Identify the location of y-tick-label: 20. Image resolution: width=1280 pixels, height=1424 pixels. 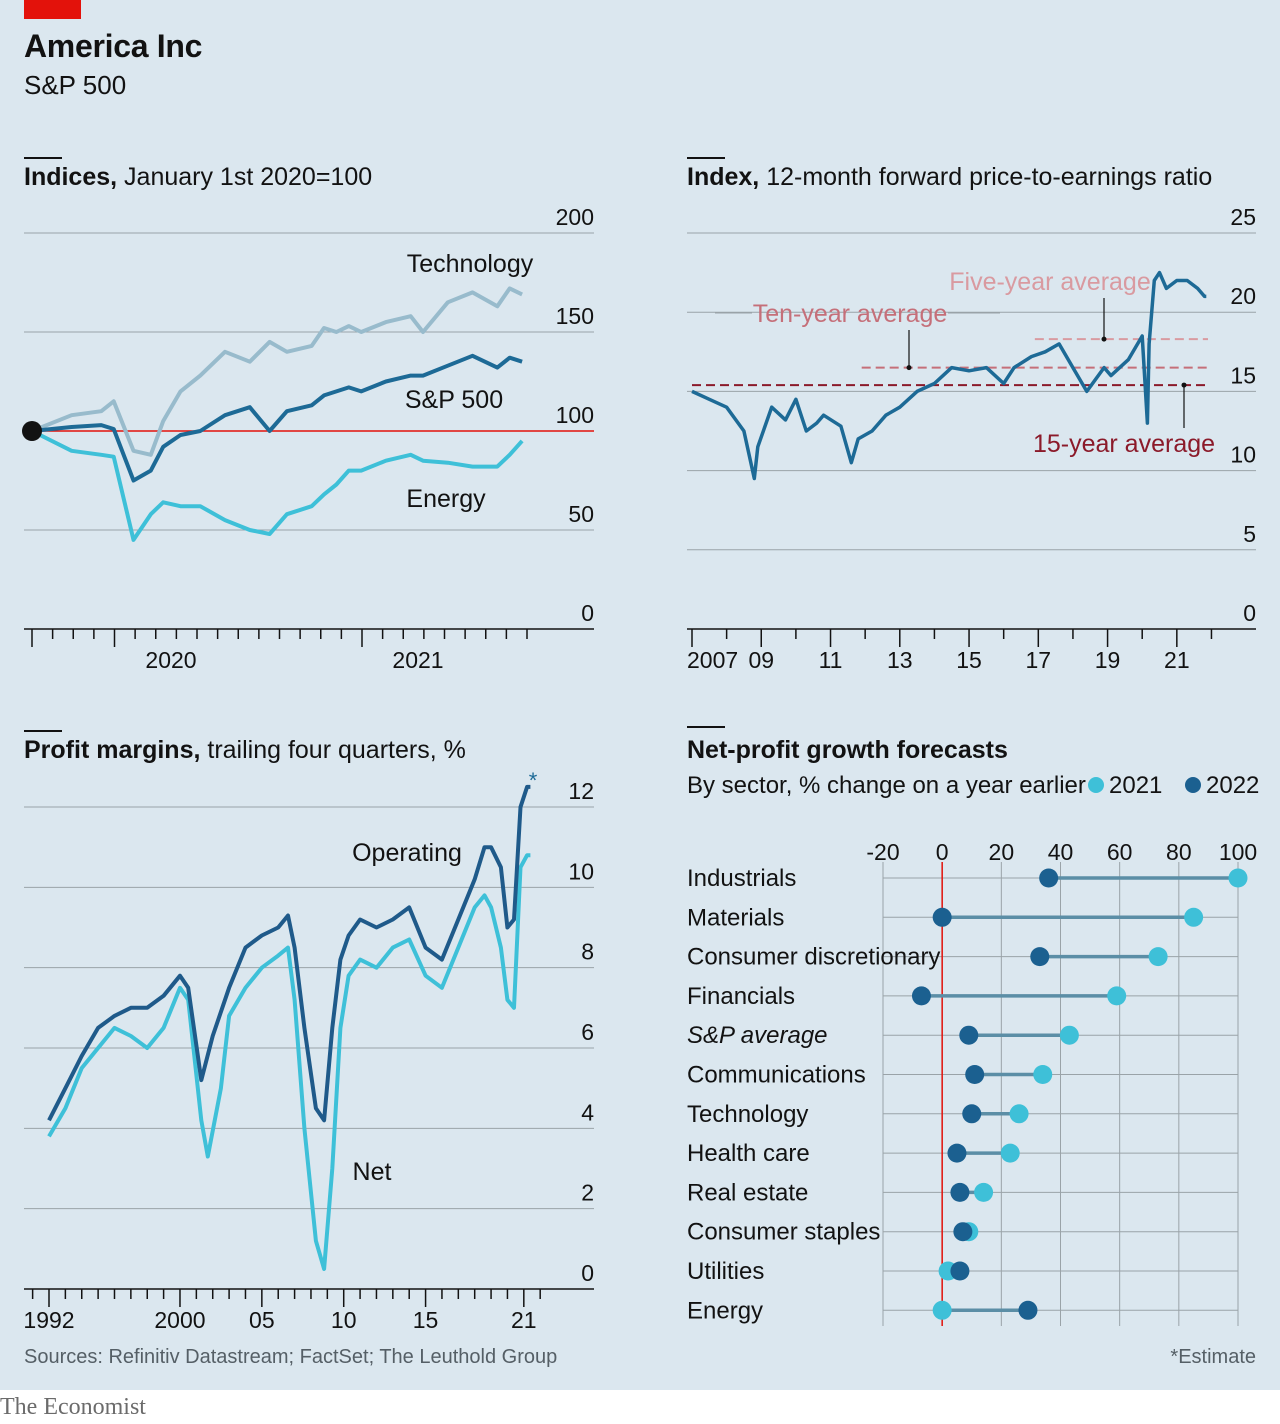
(1243, 296).